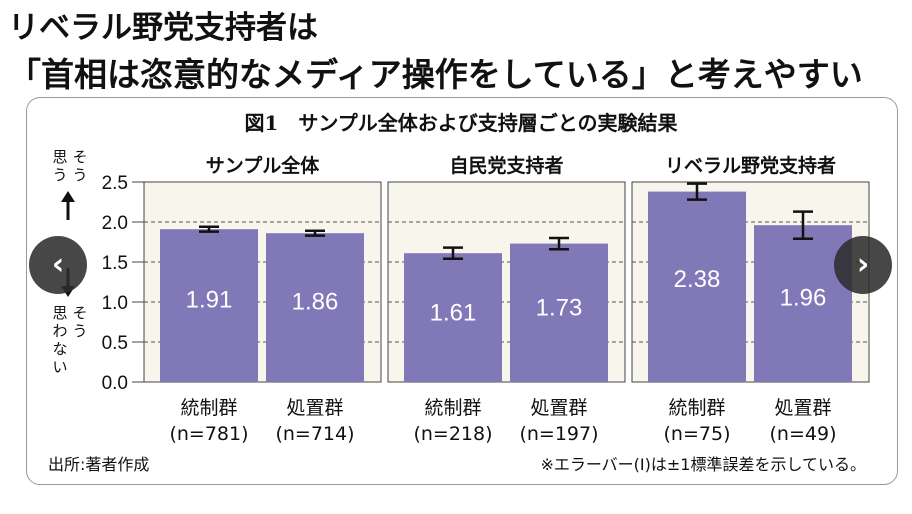 The width and height of the screenshot is (912, 514). Describe the element at coordinates (703, 464) in the screenshot. I see `figure-note: ※エラーバー(I)は±1標準誤差を示している。` at that location.